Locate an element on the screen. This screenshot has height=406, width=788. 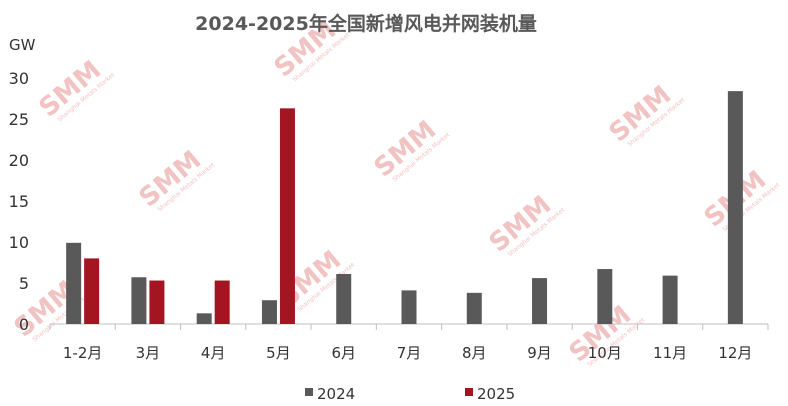
x-tick-label: 10月 is located at coordinates (605, 353).